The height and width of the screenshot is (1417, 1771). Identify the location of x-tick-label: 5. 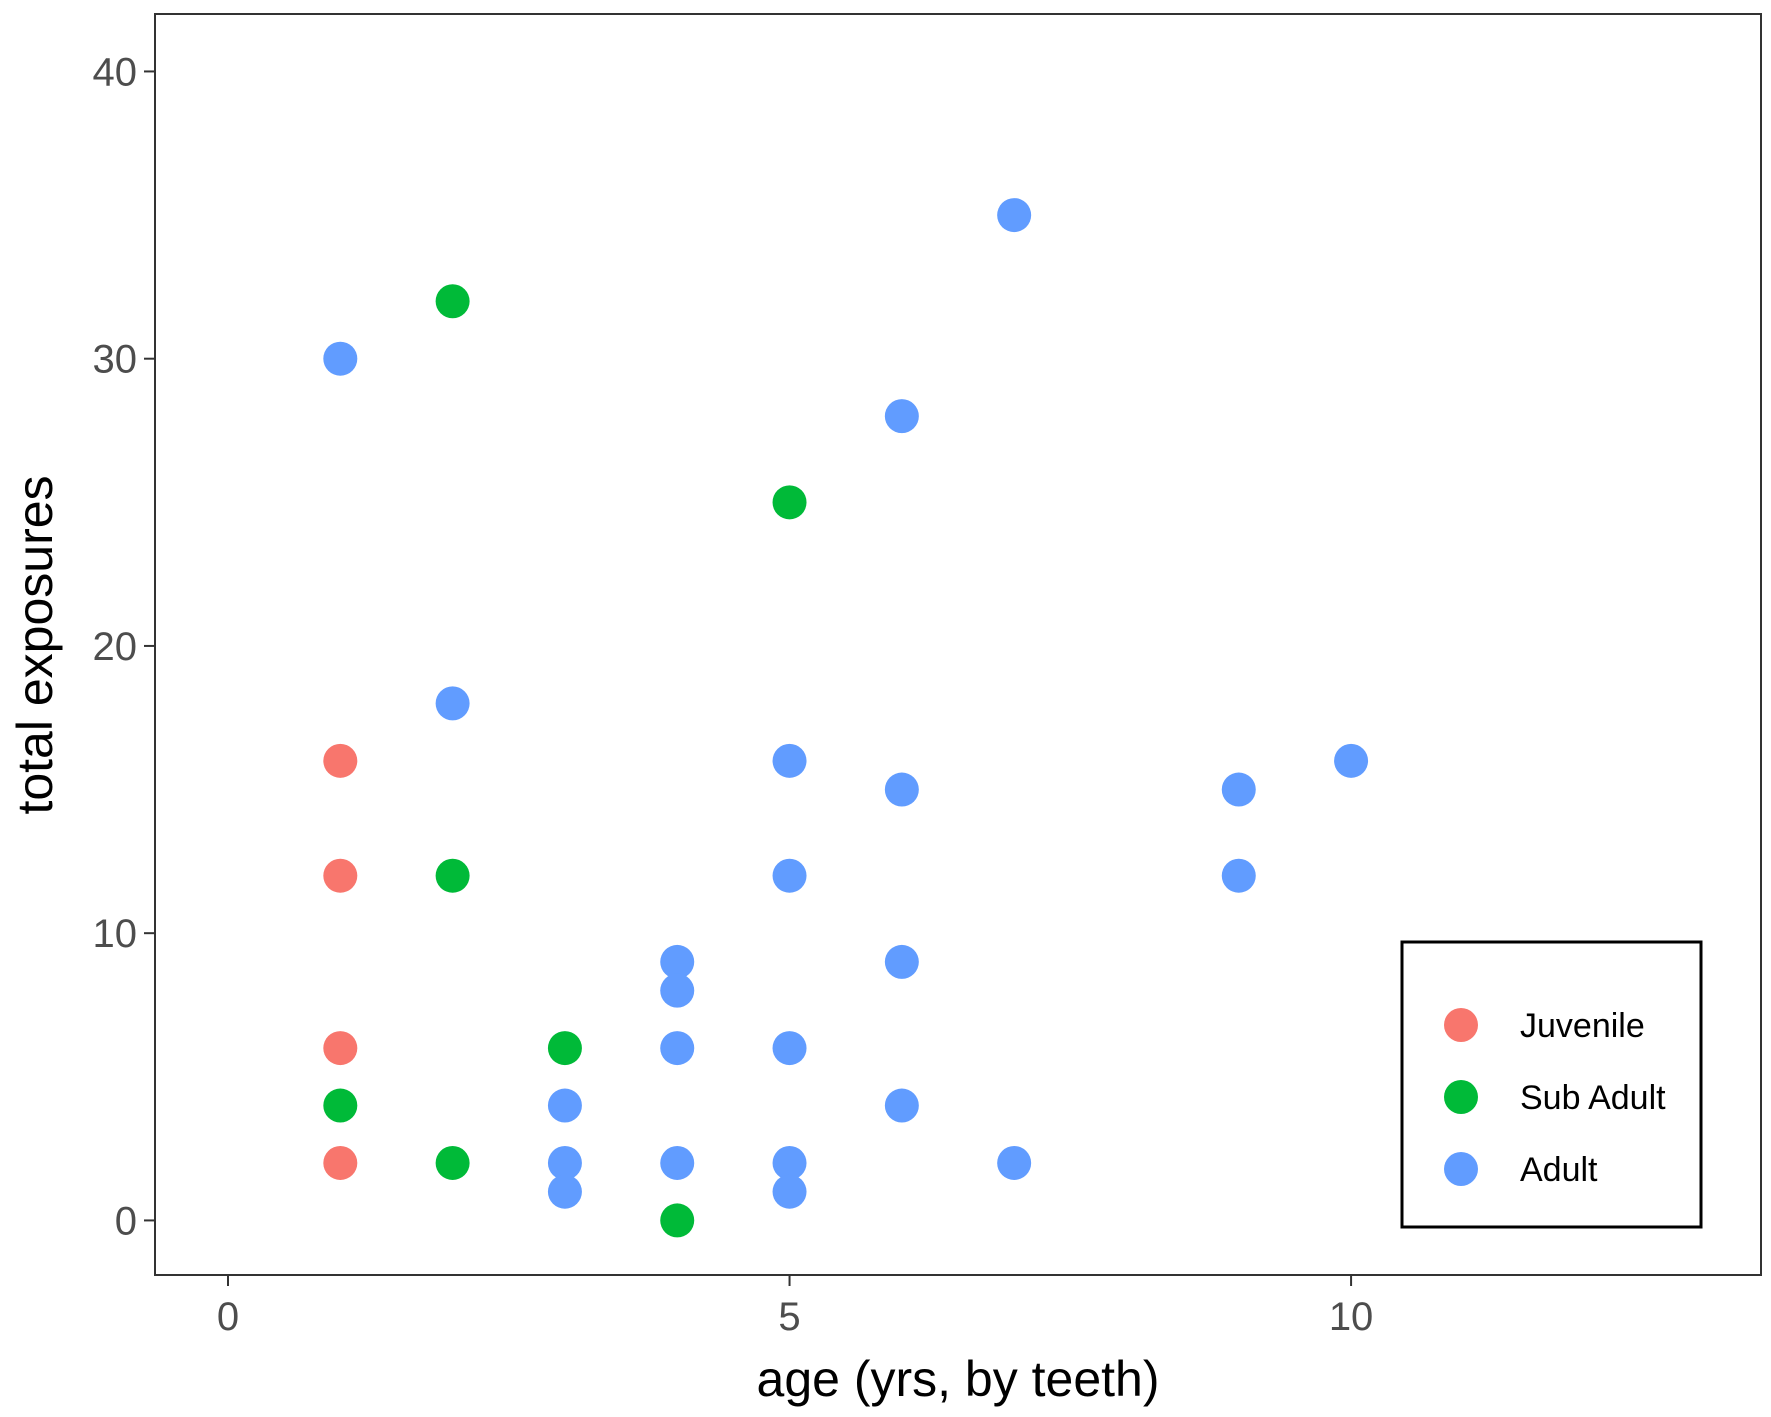
(789, 1317).